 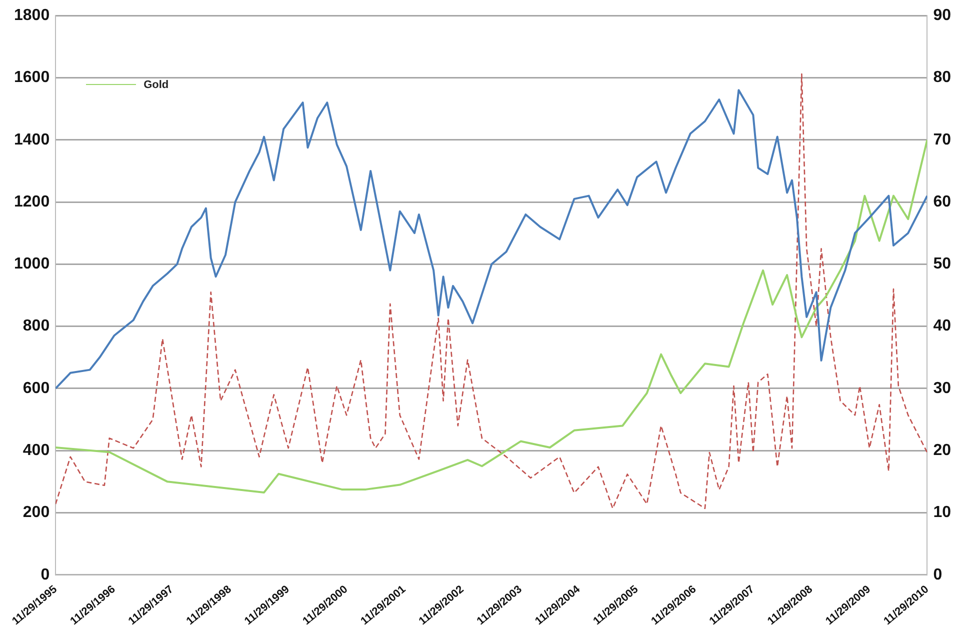 What do you see at coordinates (32, 201) in the screenshot?
I see `y-tick-label: 1200` at bounding box center [32, 201].